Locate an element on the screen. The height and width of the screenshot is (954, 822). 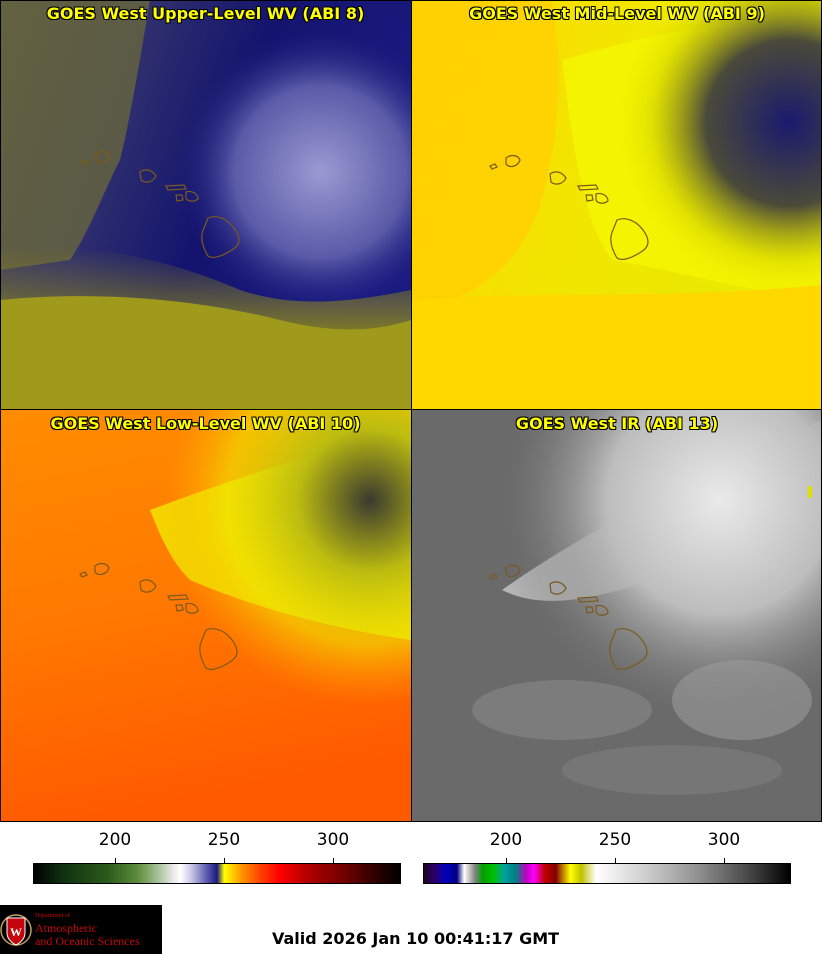
svg-text: W is located at coordinates (16, 932).